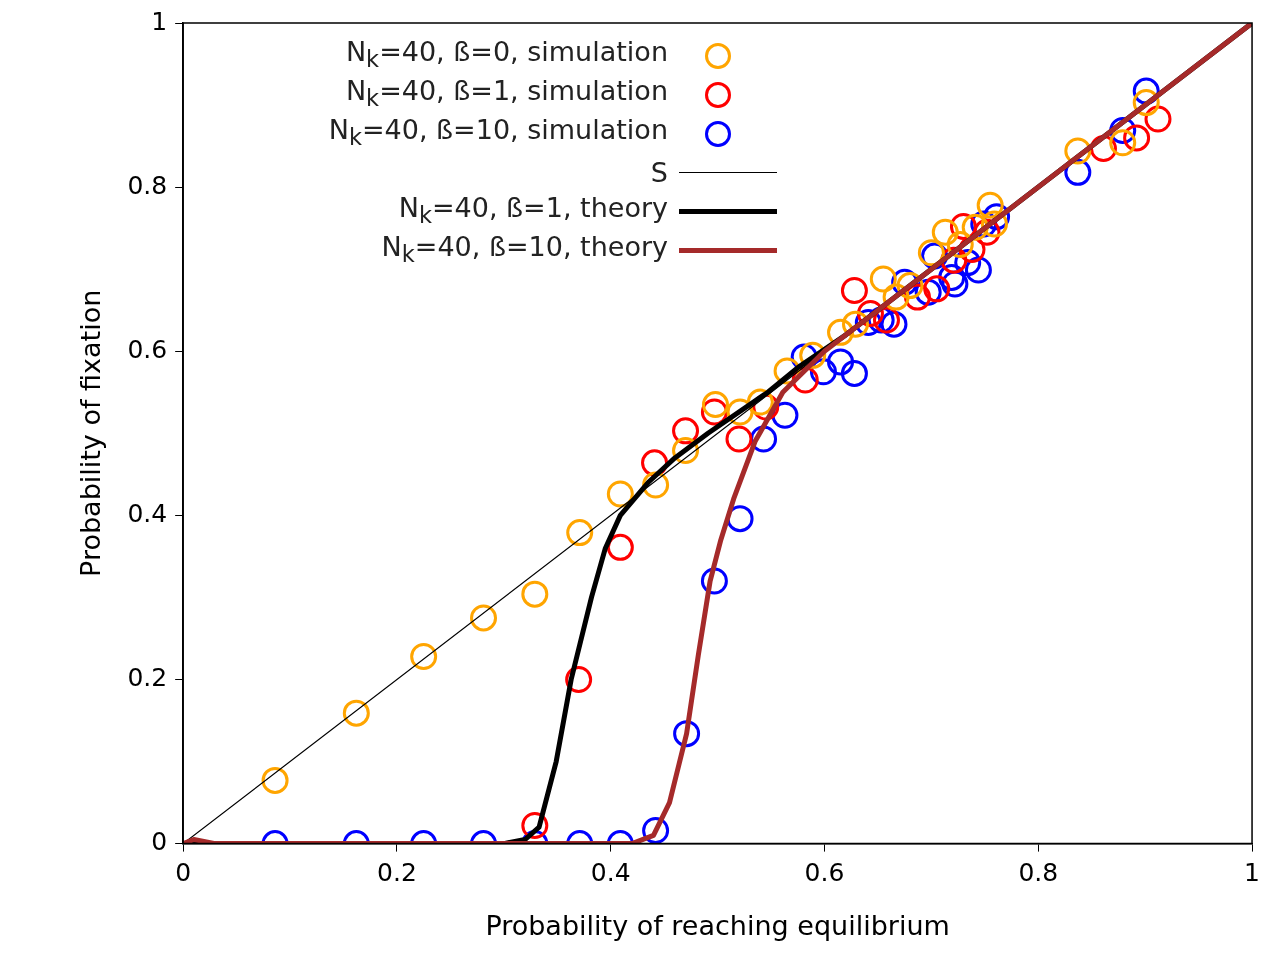 The height and width of the screenshot is (960, 1268). I want to click on legend-label: N$_{k}$=40, ß=10, theory, so click(524, 249).